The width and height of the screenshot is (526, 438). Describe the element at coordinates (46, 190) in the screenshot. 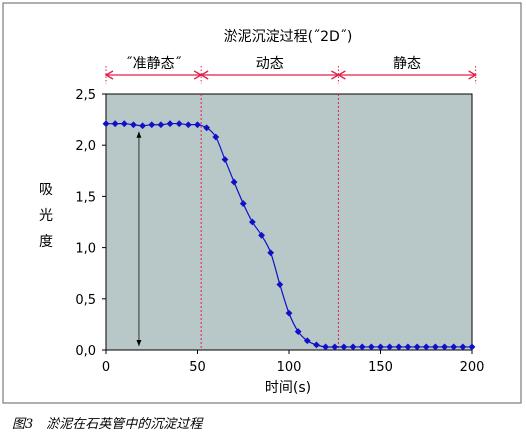

I see `y-axis-label-char: 吸` at that location.